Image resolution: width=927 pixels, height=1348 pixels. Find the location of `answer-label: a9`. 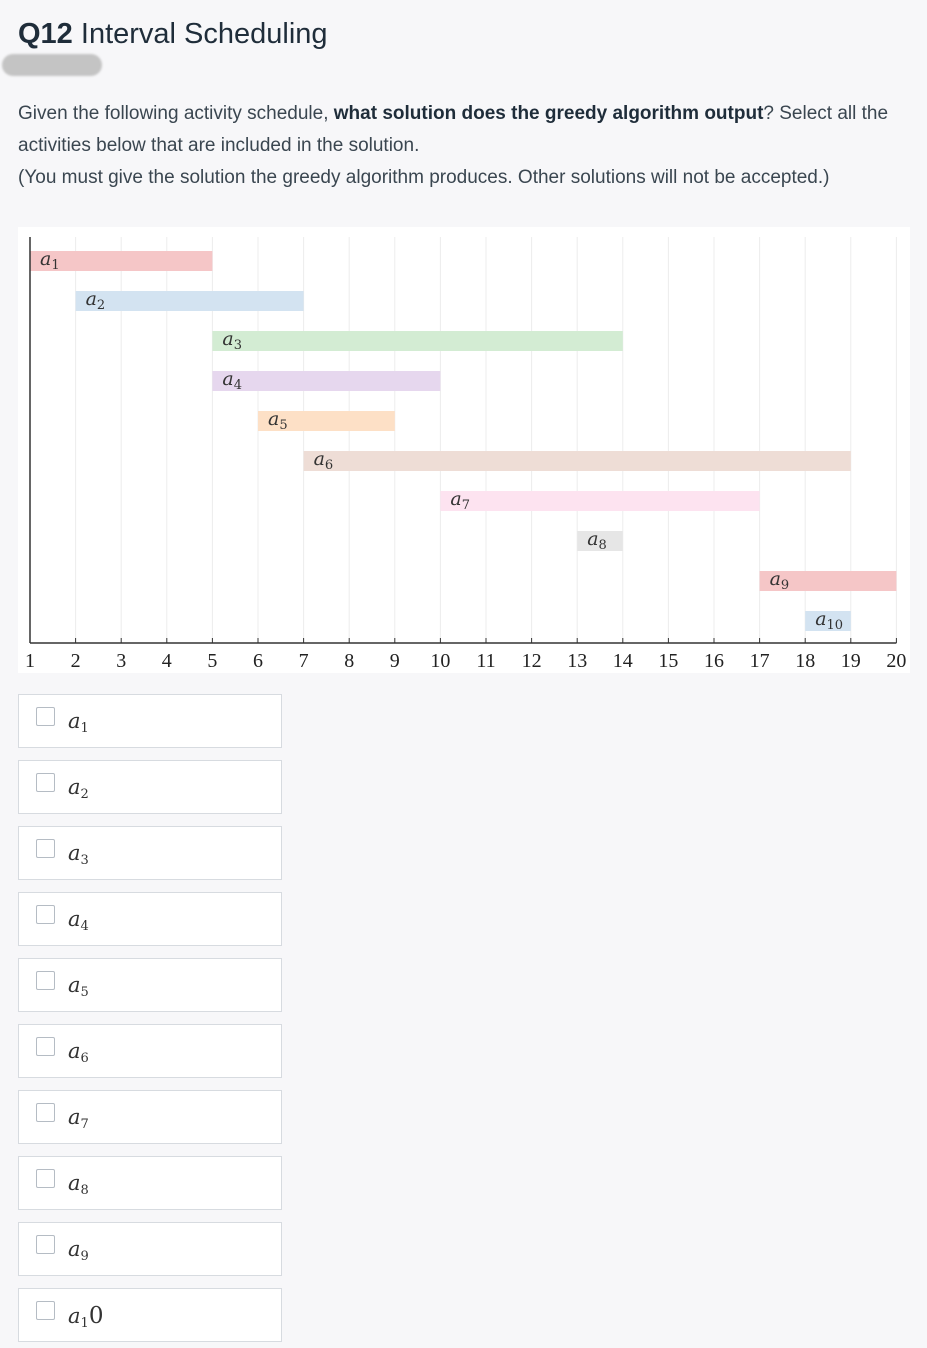

answer-label: a9 is located at coordinates (78, 1250).